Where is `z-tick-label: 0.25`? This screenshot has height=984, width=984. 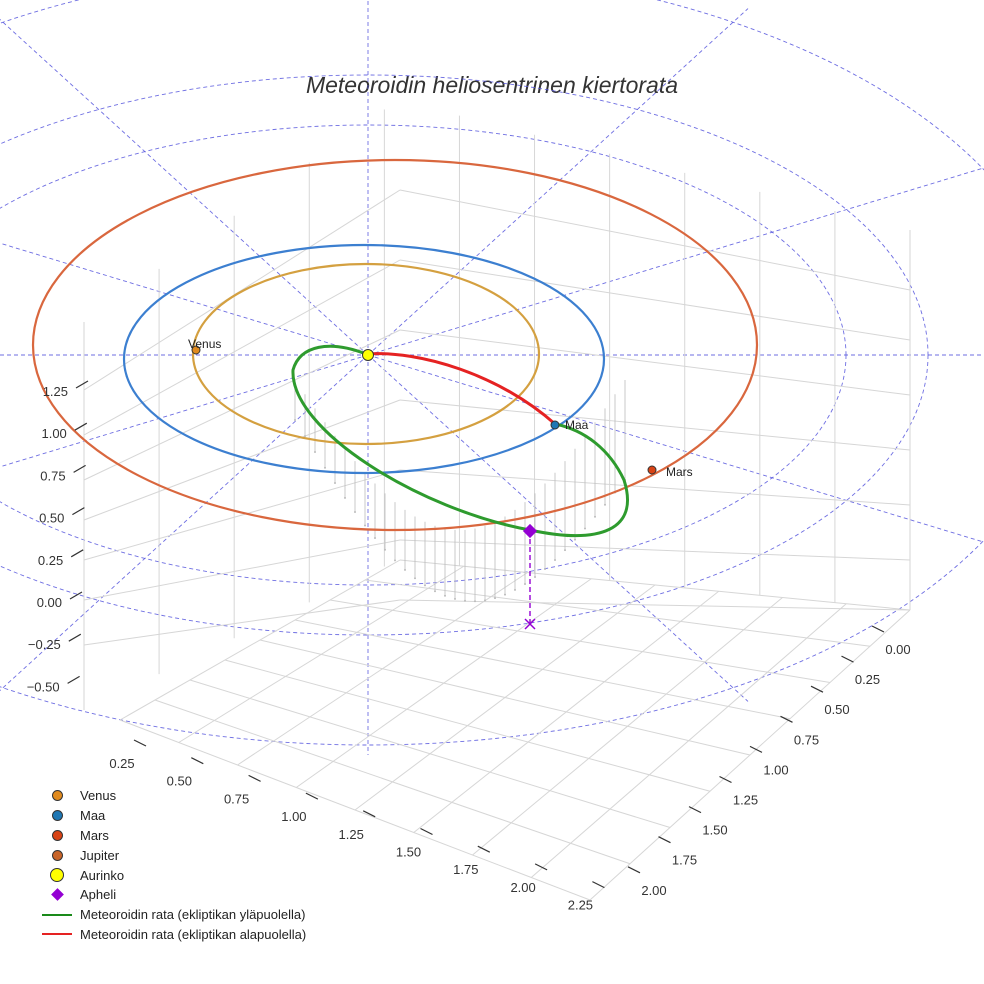 z-tick-label: 0.25 is located at coordinates (50, 560).